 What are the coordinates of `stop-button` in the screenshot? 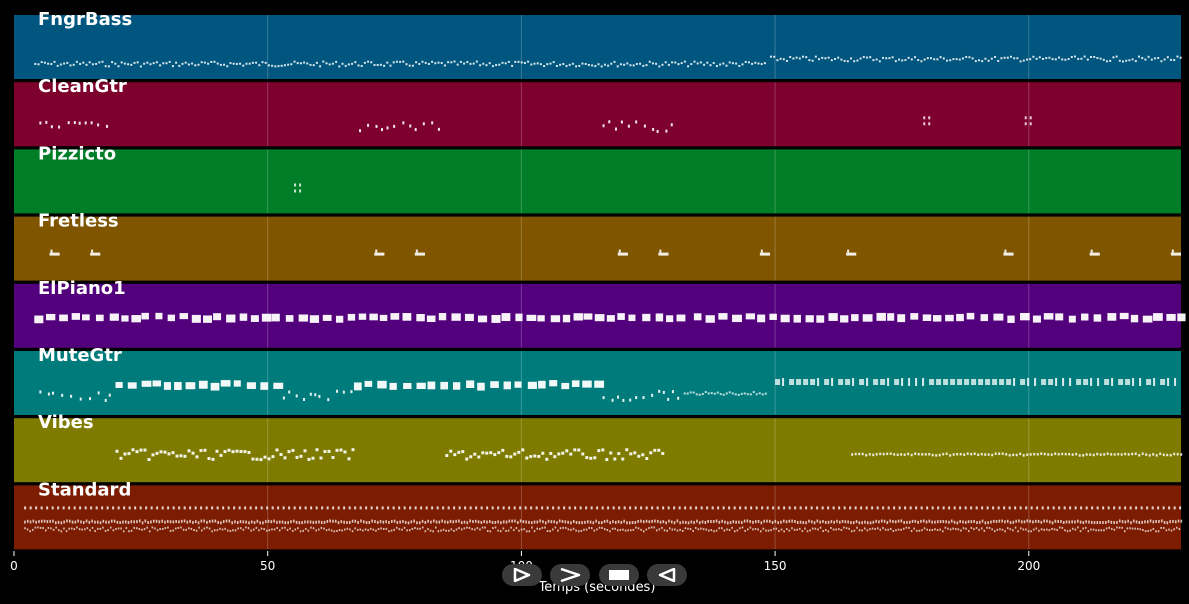 It's located at (619, 575).